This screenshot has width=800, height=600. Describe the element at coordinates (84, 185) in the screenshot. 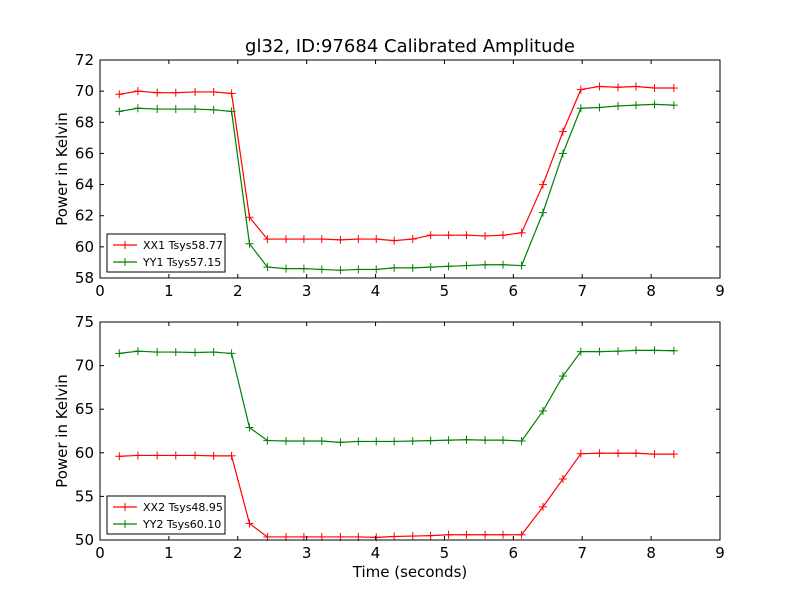

I see `y-tick-label: 64` at that location.